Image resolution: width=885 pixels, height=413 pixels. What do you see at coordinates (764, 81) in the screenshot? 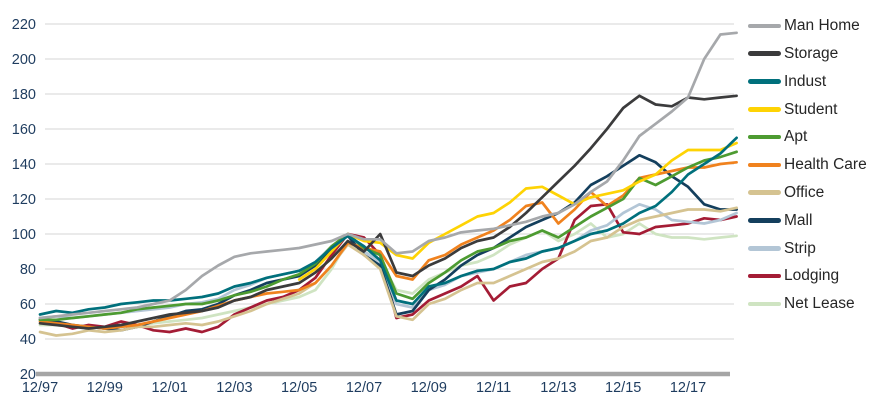
I see `legend-swatch-indust` at bounding box center [764, 81].